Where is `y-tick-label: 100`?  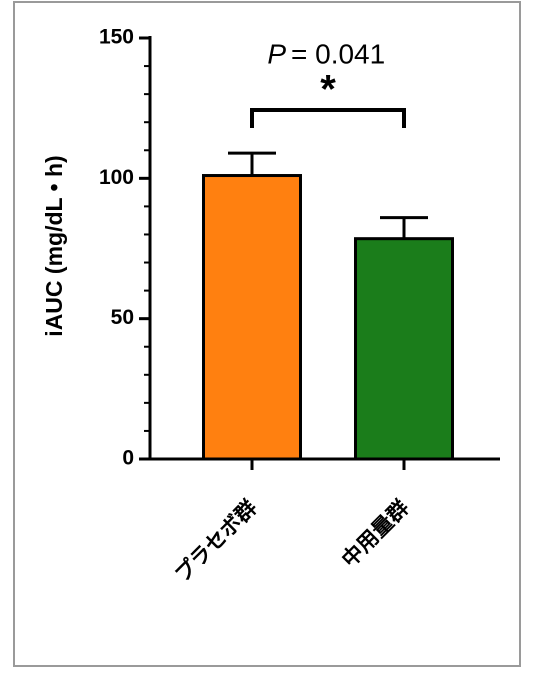
y-tick-label: 100 is located at coordinates (116, 177).